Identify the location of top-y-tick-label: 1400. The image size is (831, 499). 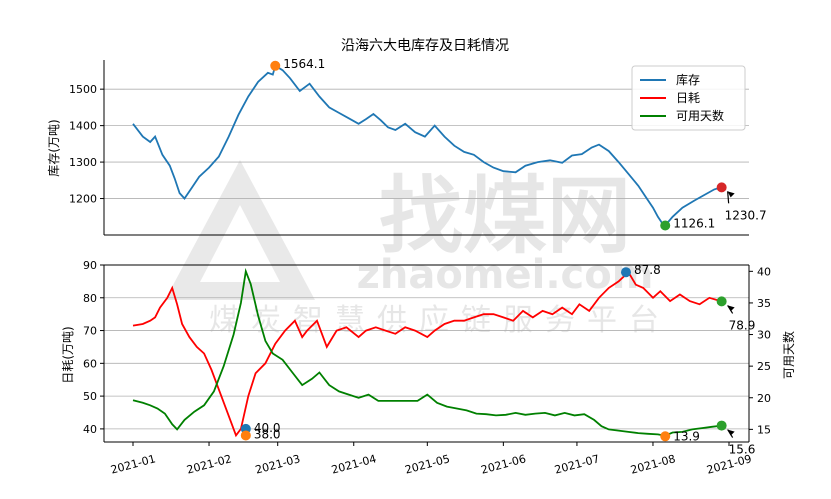
(83, 126).